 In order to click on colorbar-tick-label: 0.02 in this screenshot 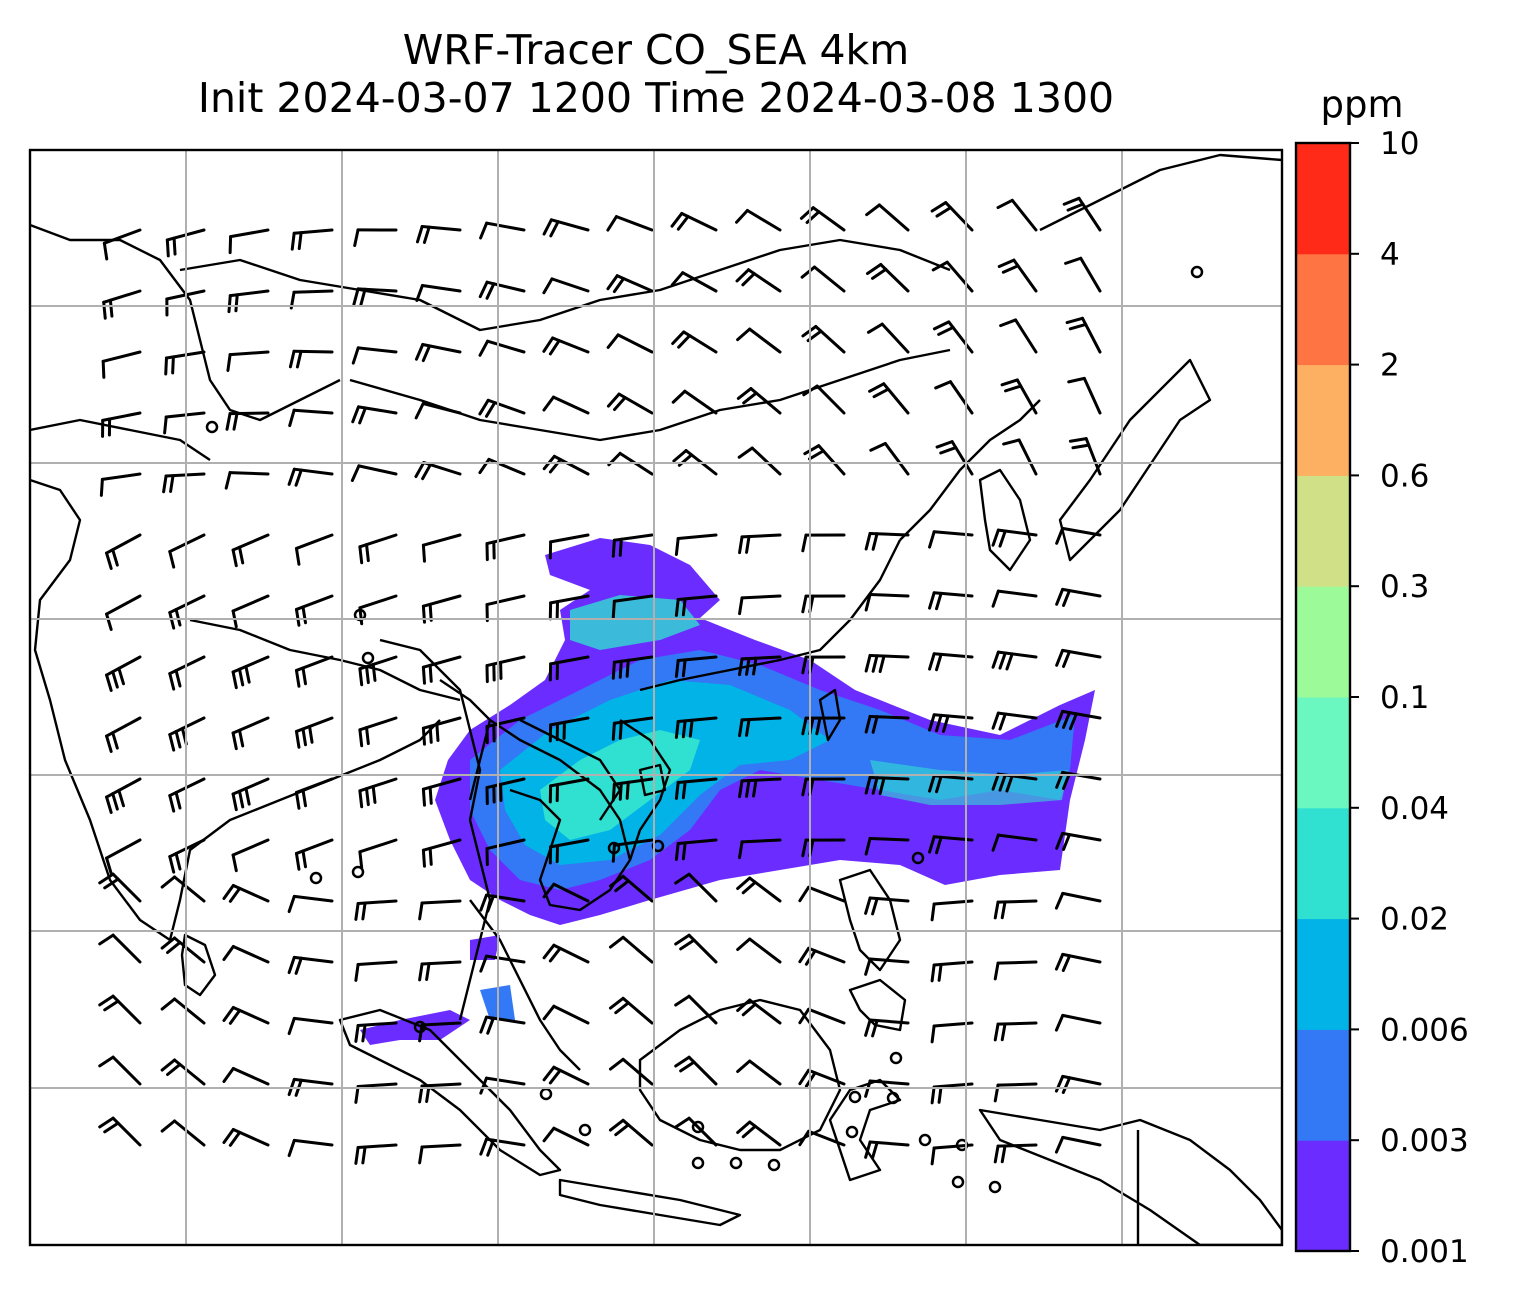, I will do `click(1414, 920)`.